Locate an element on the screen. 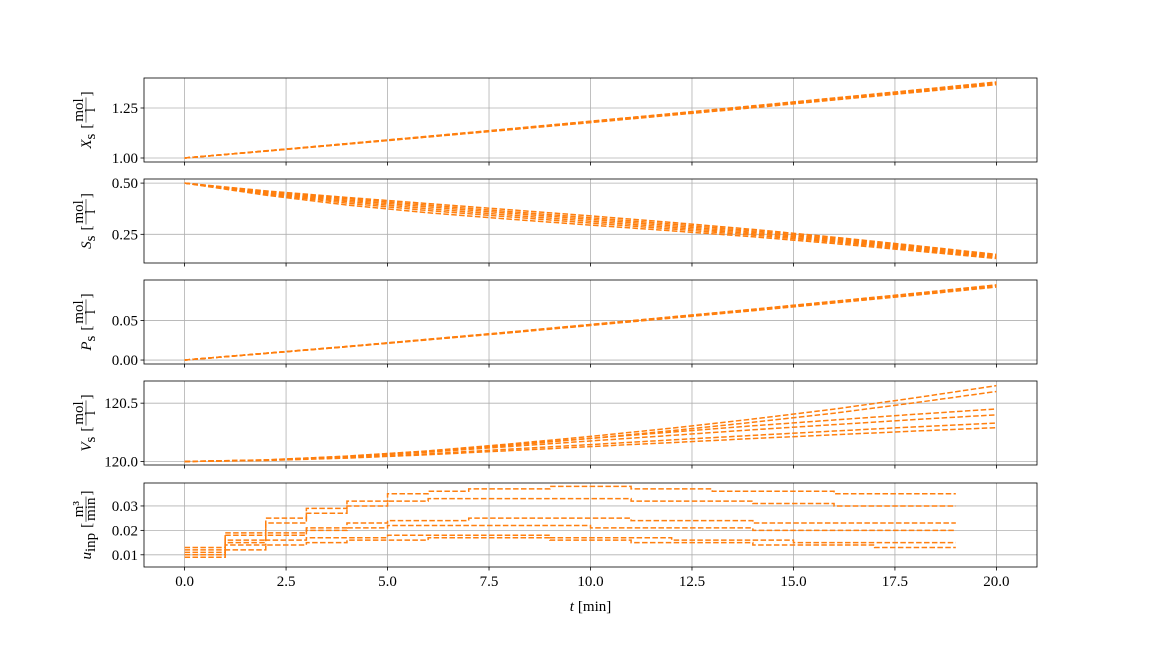 This screenshot has width=1152, height=648. y-tick-label: 0.50 is located at coordinates (125, 184).